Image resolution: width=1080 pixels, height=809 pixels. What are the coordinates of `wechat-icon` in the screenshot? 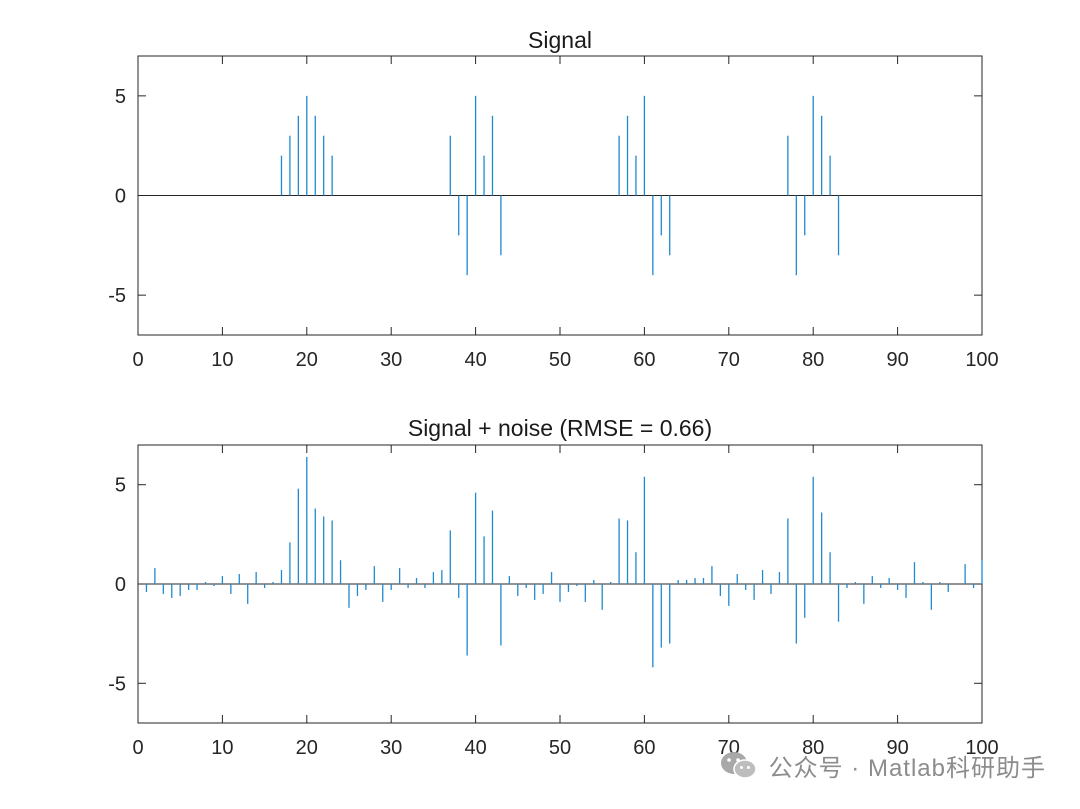 It's located at (738, 765).